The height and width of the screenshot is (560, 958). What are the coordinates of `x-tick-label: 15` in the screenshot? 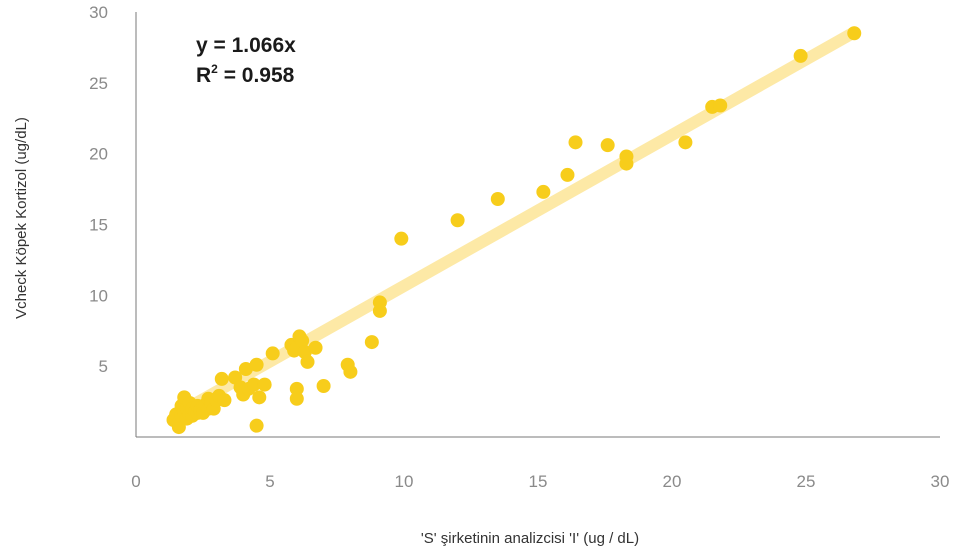 It's located at (538, 481).